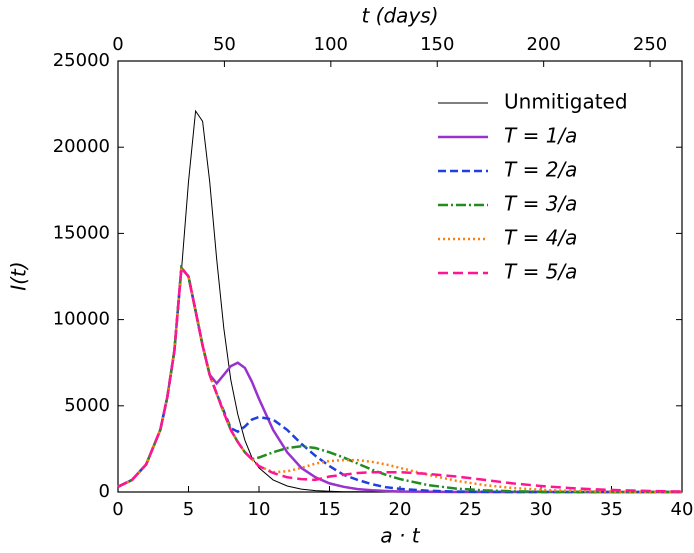 The width and height of the screenshot is (694, 553). I want to click on y-tick-label: 10000, so click(81, 319).